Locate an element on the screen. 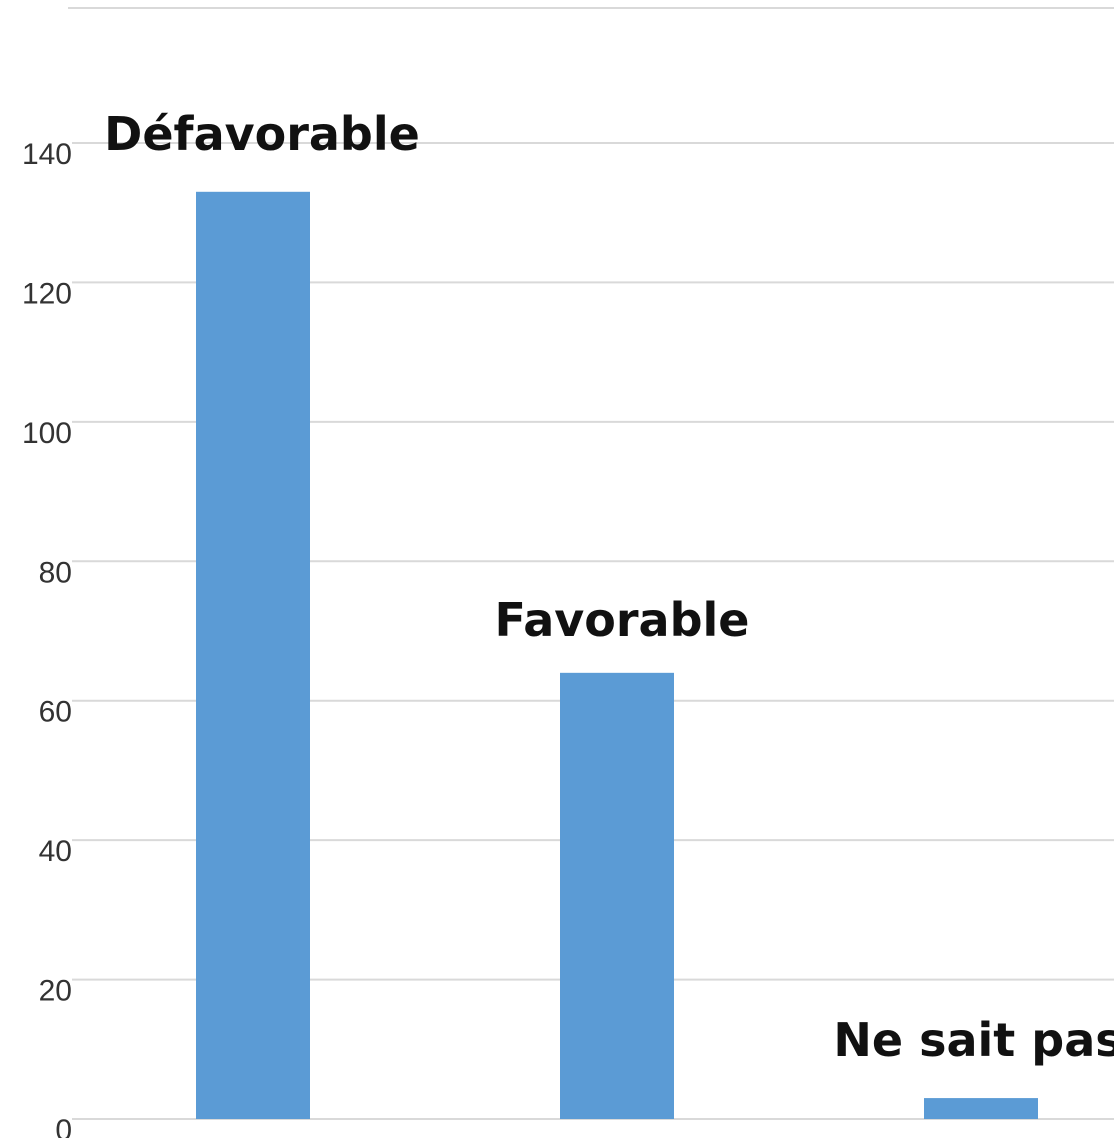 The height and width of the screenshot is (1138, 1114). category-label: Défavorable is located at coordinates (262, 134).